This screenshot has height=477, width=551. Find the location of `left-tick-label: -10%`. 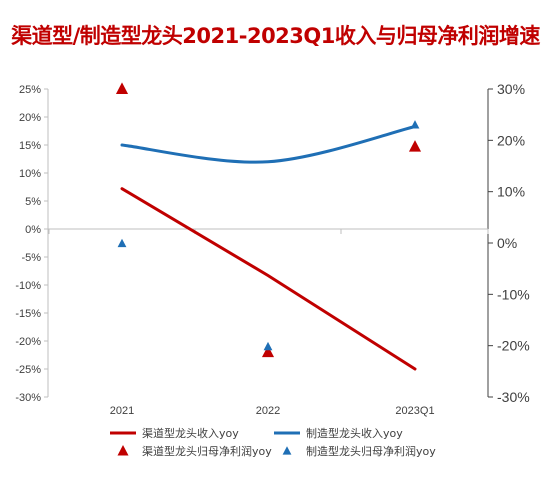

left-tick-label: -10% is located at coordinates (28, 286).